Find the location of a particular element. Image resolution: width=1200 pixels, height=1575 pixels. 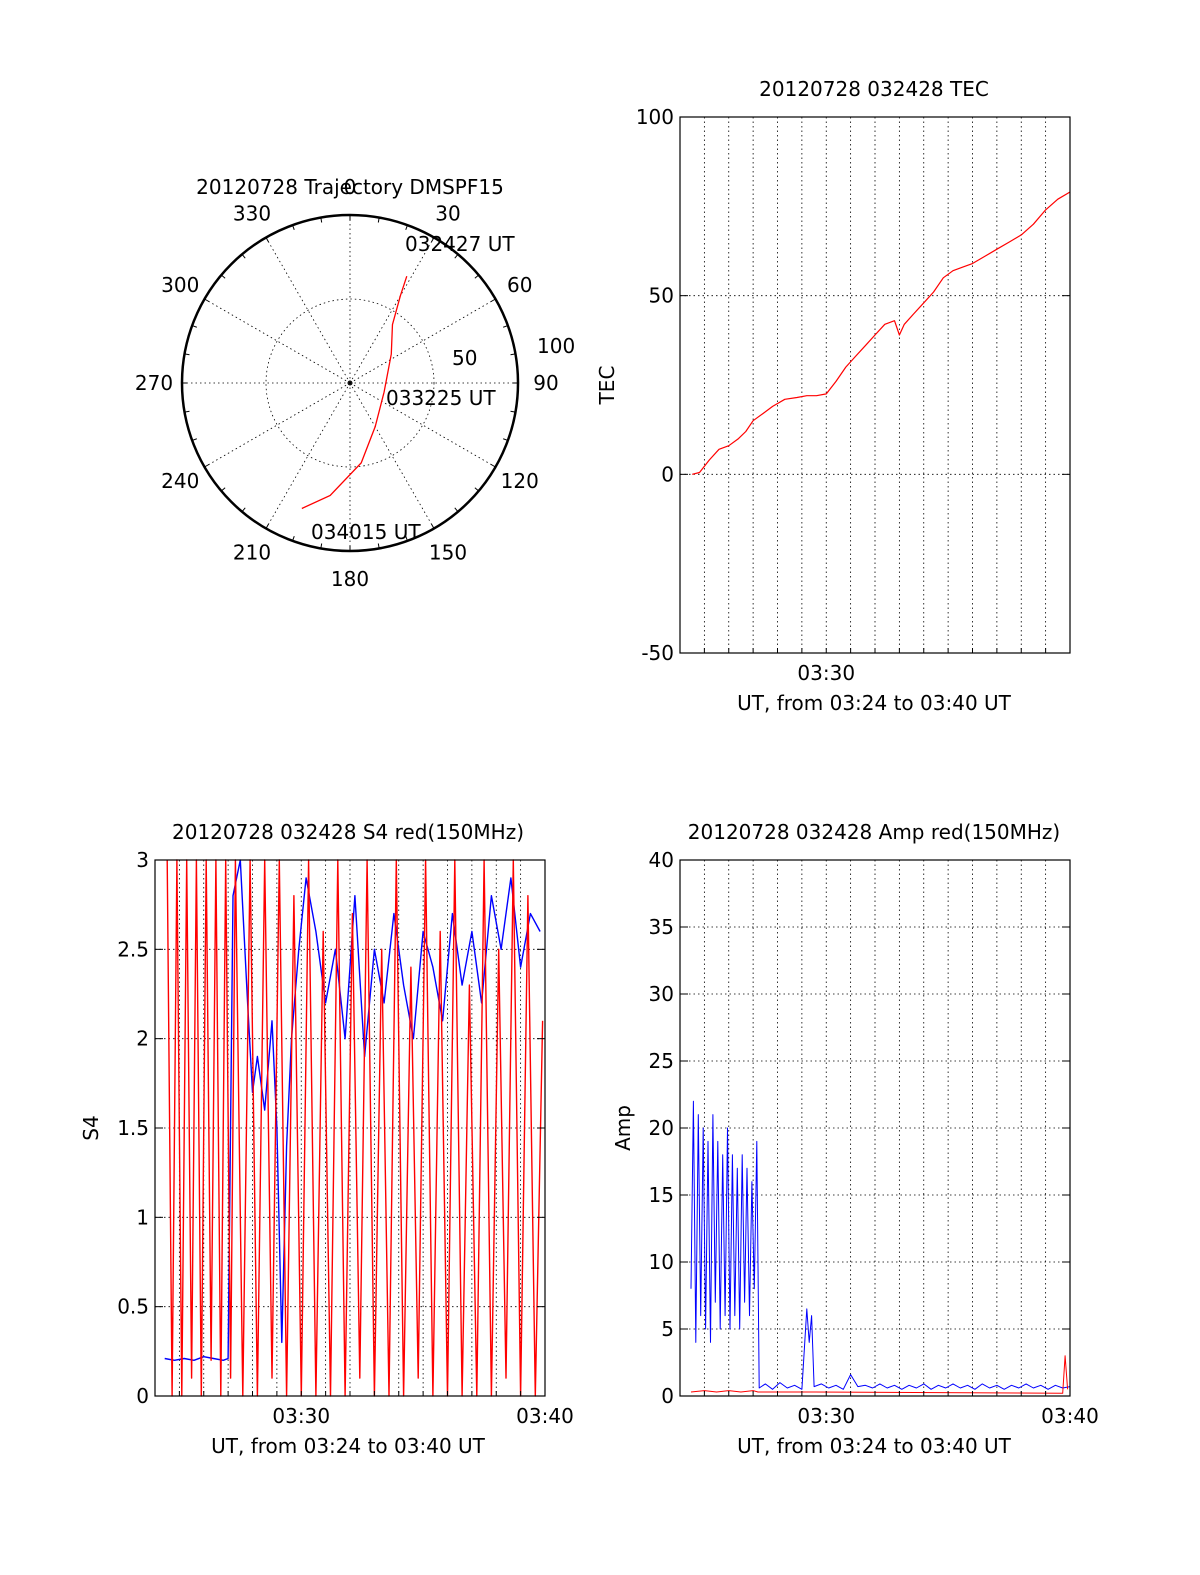

polar-angle-labels: 0 30 60 90 120 150 180 210 240 270 300 330 is located at coordinates (347, 383).